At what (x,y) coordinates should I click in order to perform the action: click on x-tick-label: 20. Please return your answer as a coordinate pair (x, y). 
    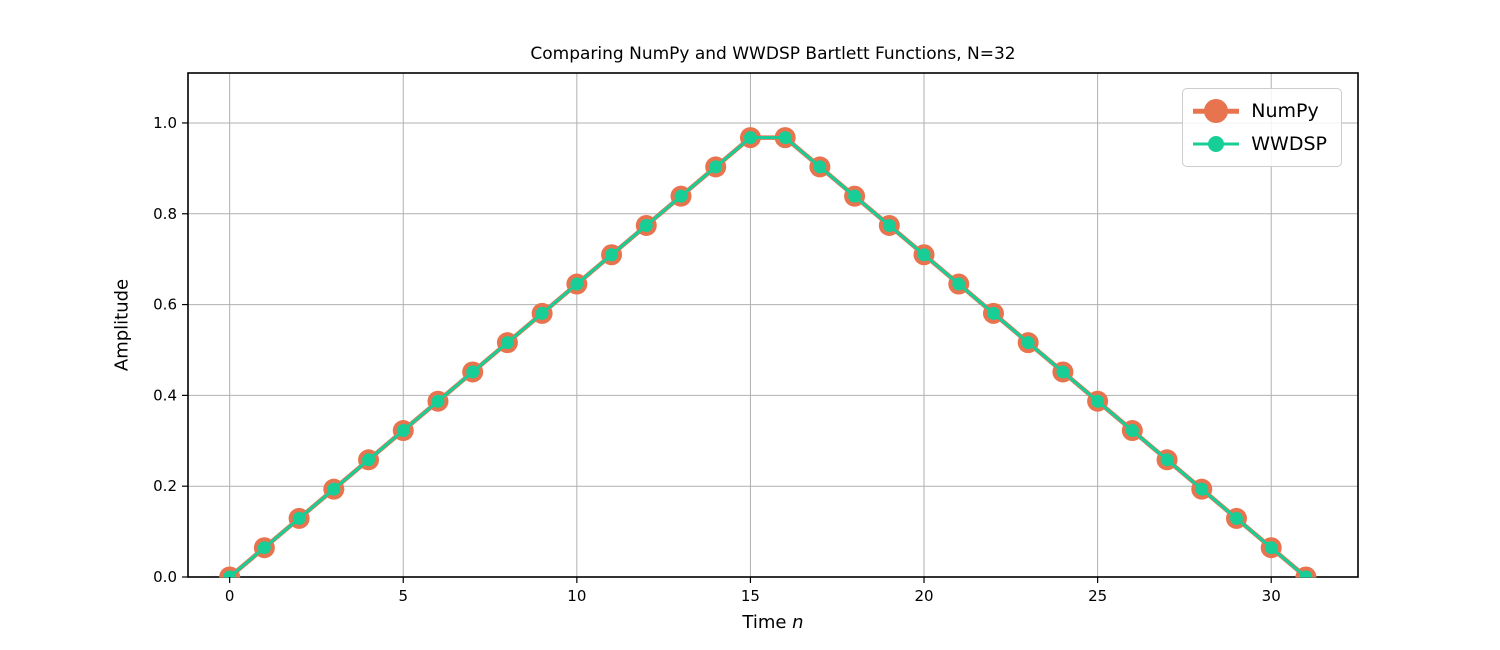
    Looking at the image, I should click on (923, 596).